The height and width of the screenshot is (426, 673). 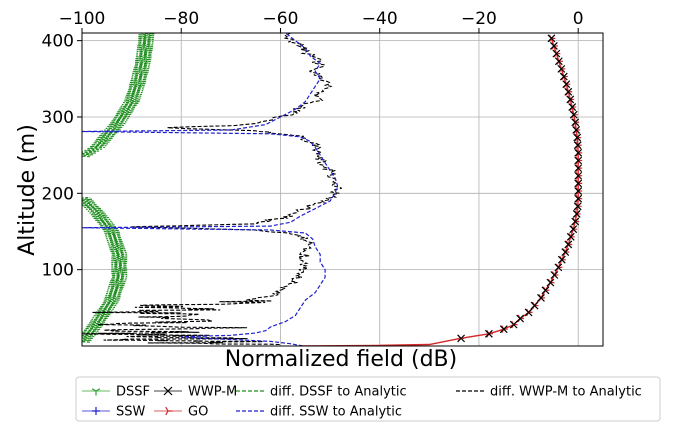 I want to click on legend-label: WWP-M, so click(x=212, y=392).